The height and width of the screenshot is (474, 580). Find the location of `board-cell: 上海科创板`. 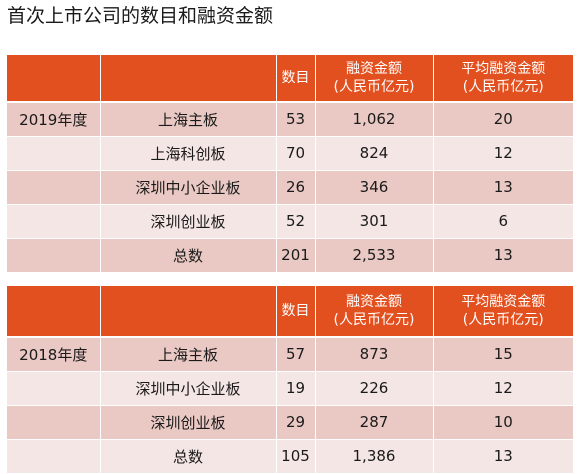

board-cell: 上海科创板 is located at coordinates (188, 153).